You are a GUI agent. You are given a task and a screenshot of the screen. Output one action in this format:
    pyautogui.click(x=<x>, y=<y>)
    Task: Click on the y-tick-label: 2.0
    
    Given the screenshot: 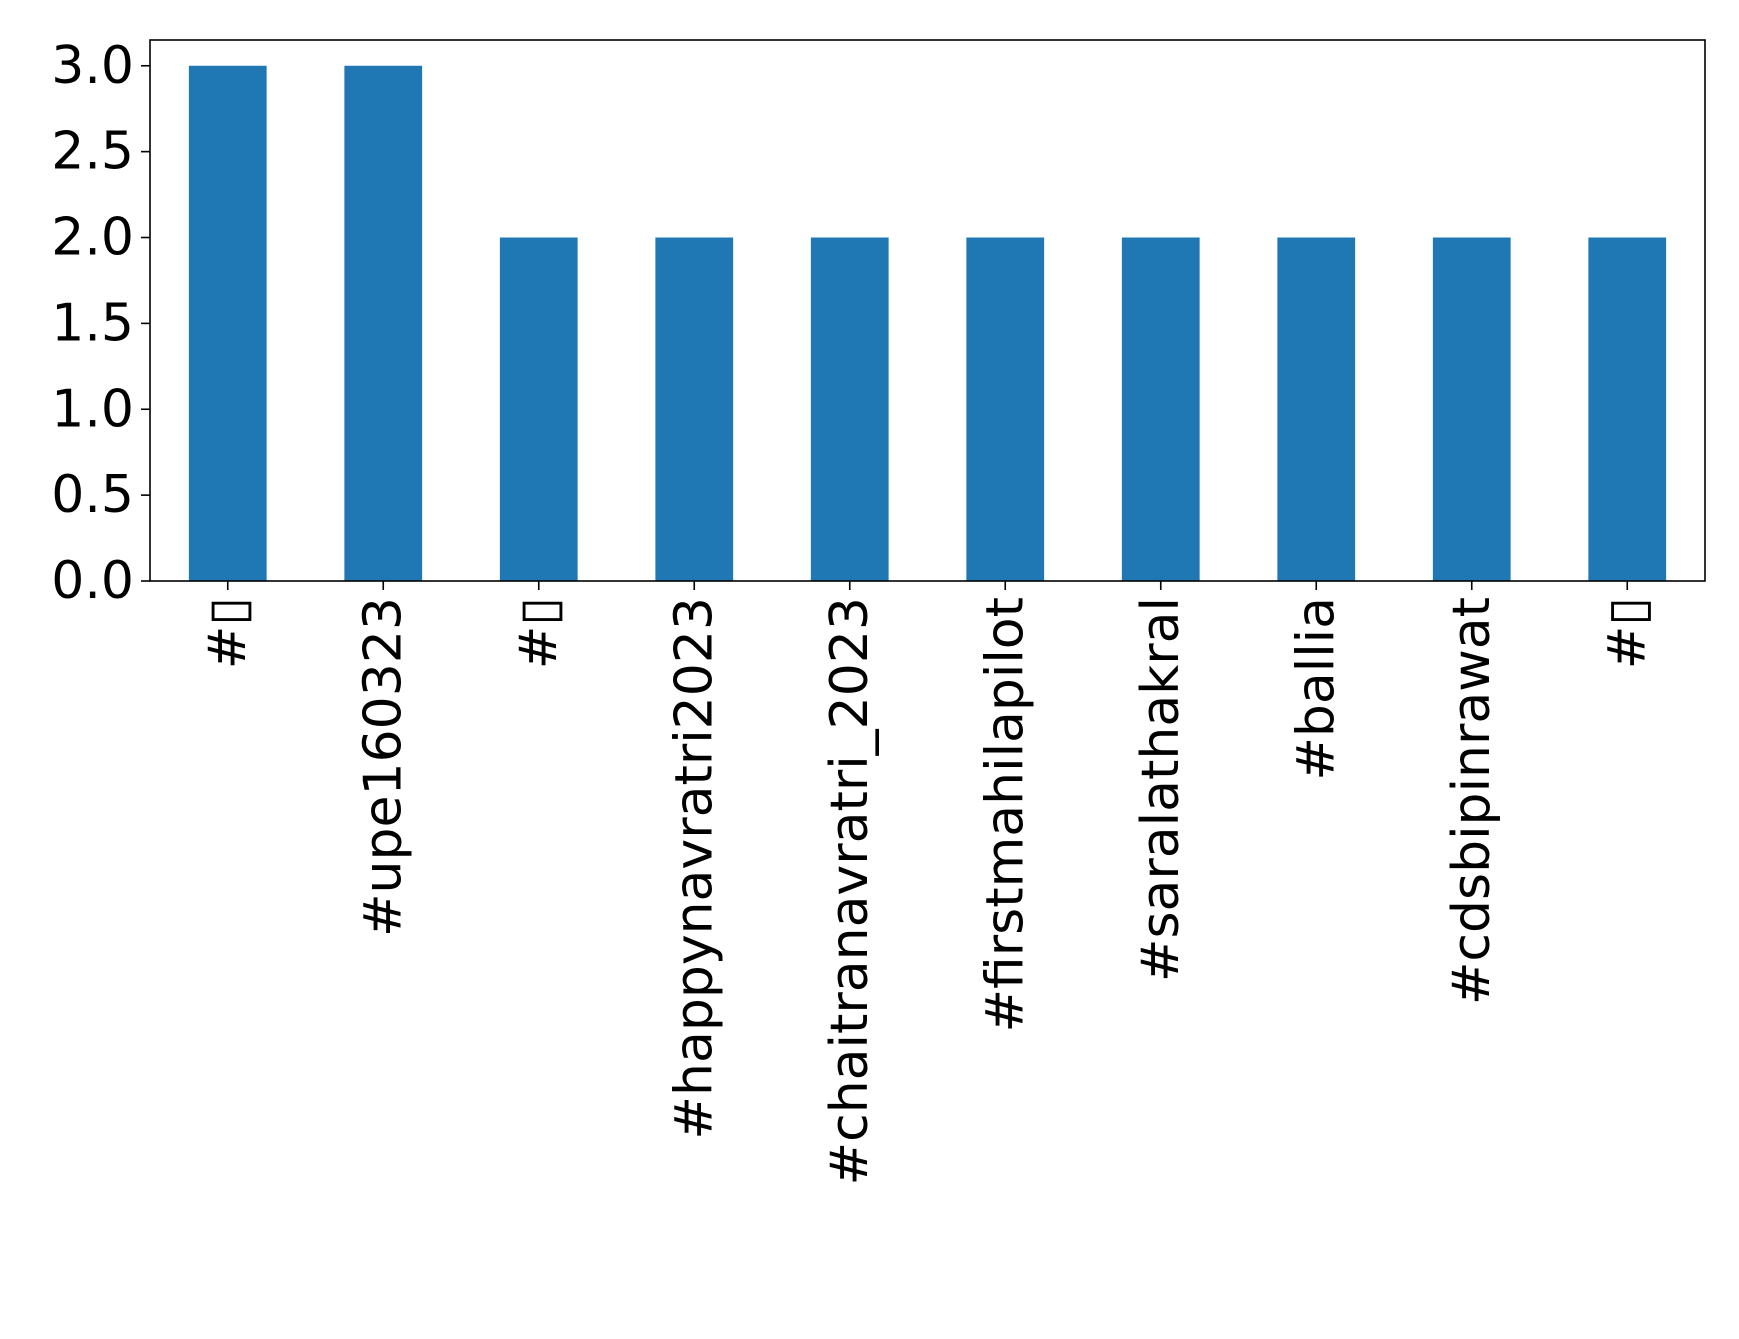 What is the action you would take?
    pyautogui.click(x=92, y=238)
    